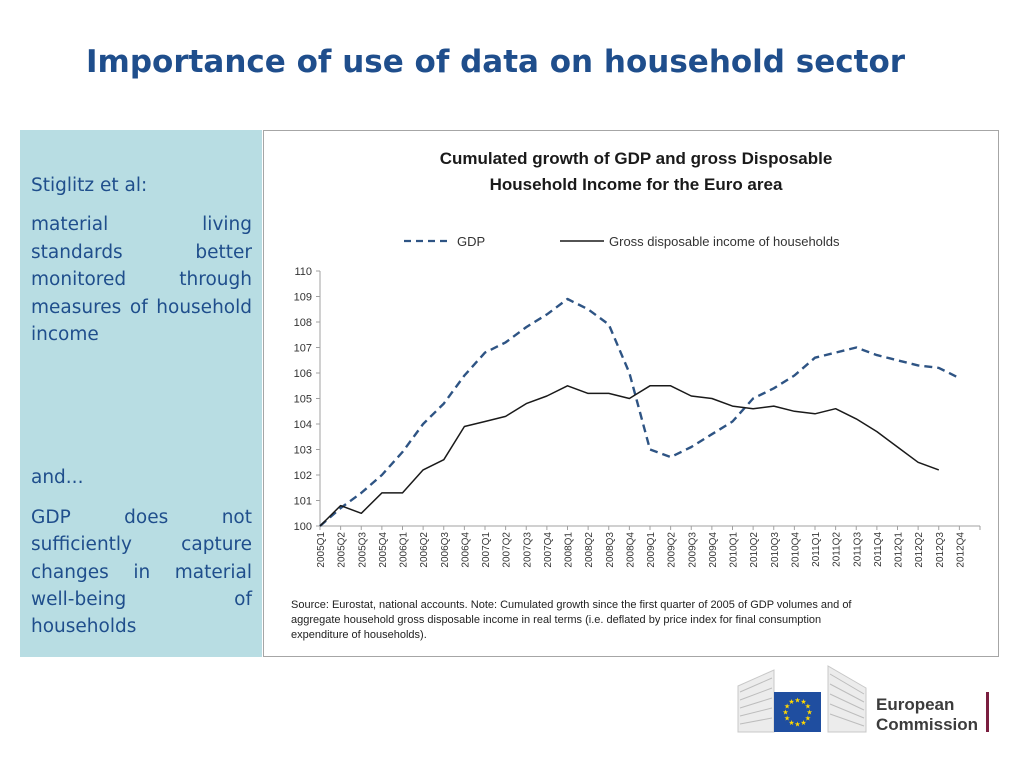  Describe the element at coordinates (589, 550) in the screenshot. I see `x-tick-label: 2008Q2` at that location.